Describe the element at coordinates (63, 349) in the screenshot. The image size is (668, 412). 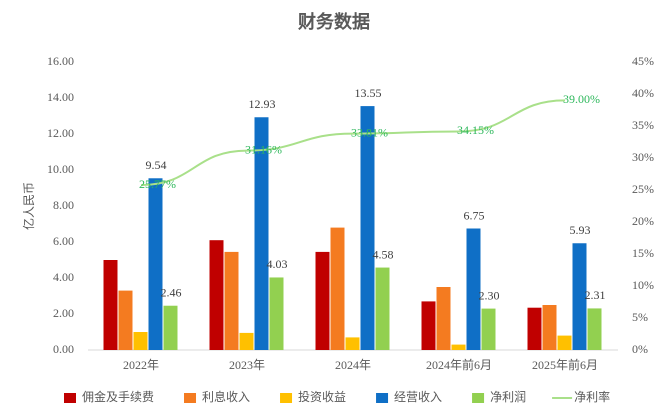
I see `y-tick-label: 0.00` at that location.